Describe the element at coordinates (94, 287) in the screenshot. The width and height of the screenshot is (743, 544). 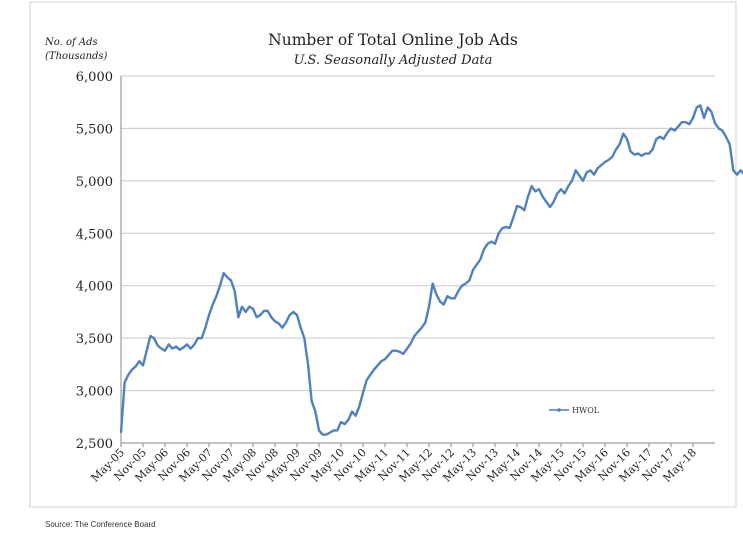
I see `y-tick-label: 4,000` at that location.